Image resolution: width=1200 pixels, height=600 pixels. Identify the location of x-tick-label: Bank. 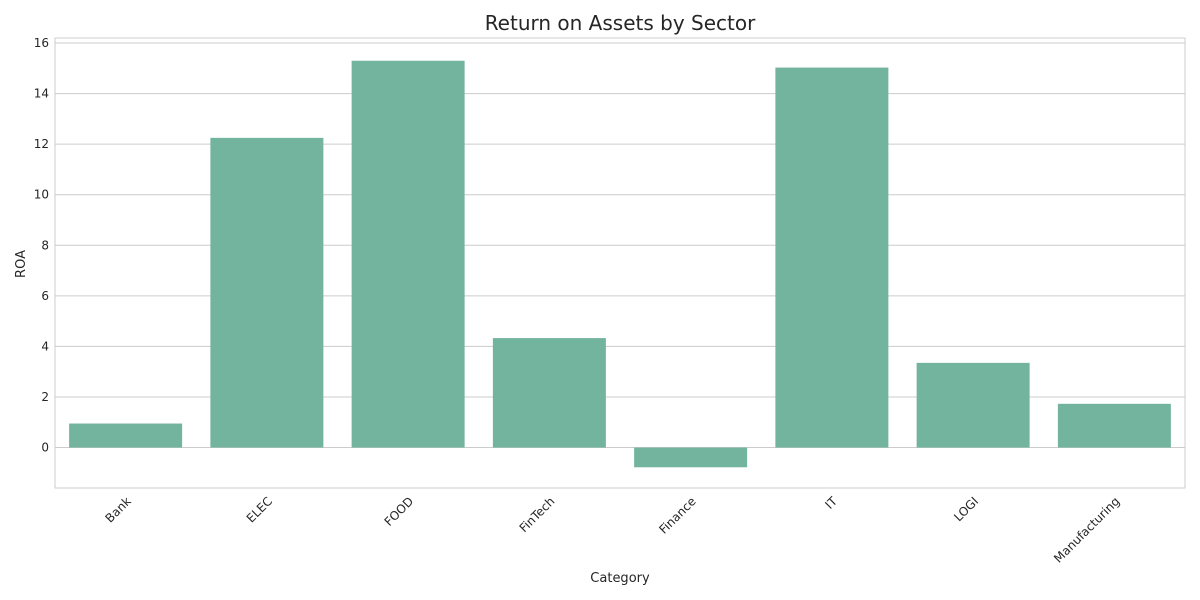
(118, 509).